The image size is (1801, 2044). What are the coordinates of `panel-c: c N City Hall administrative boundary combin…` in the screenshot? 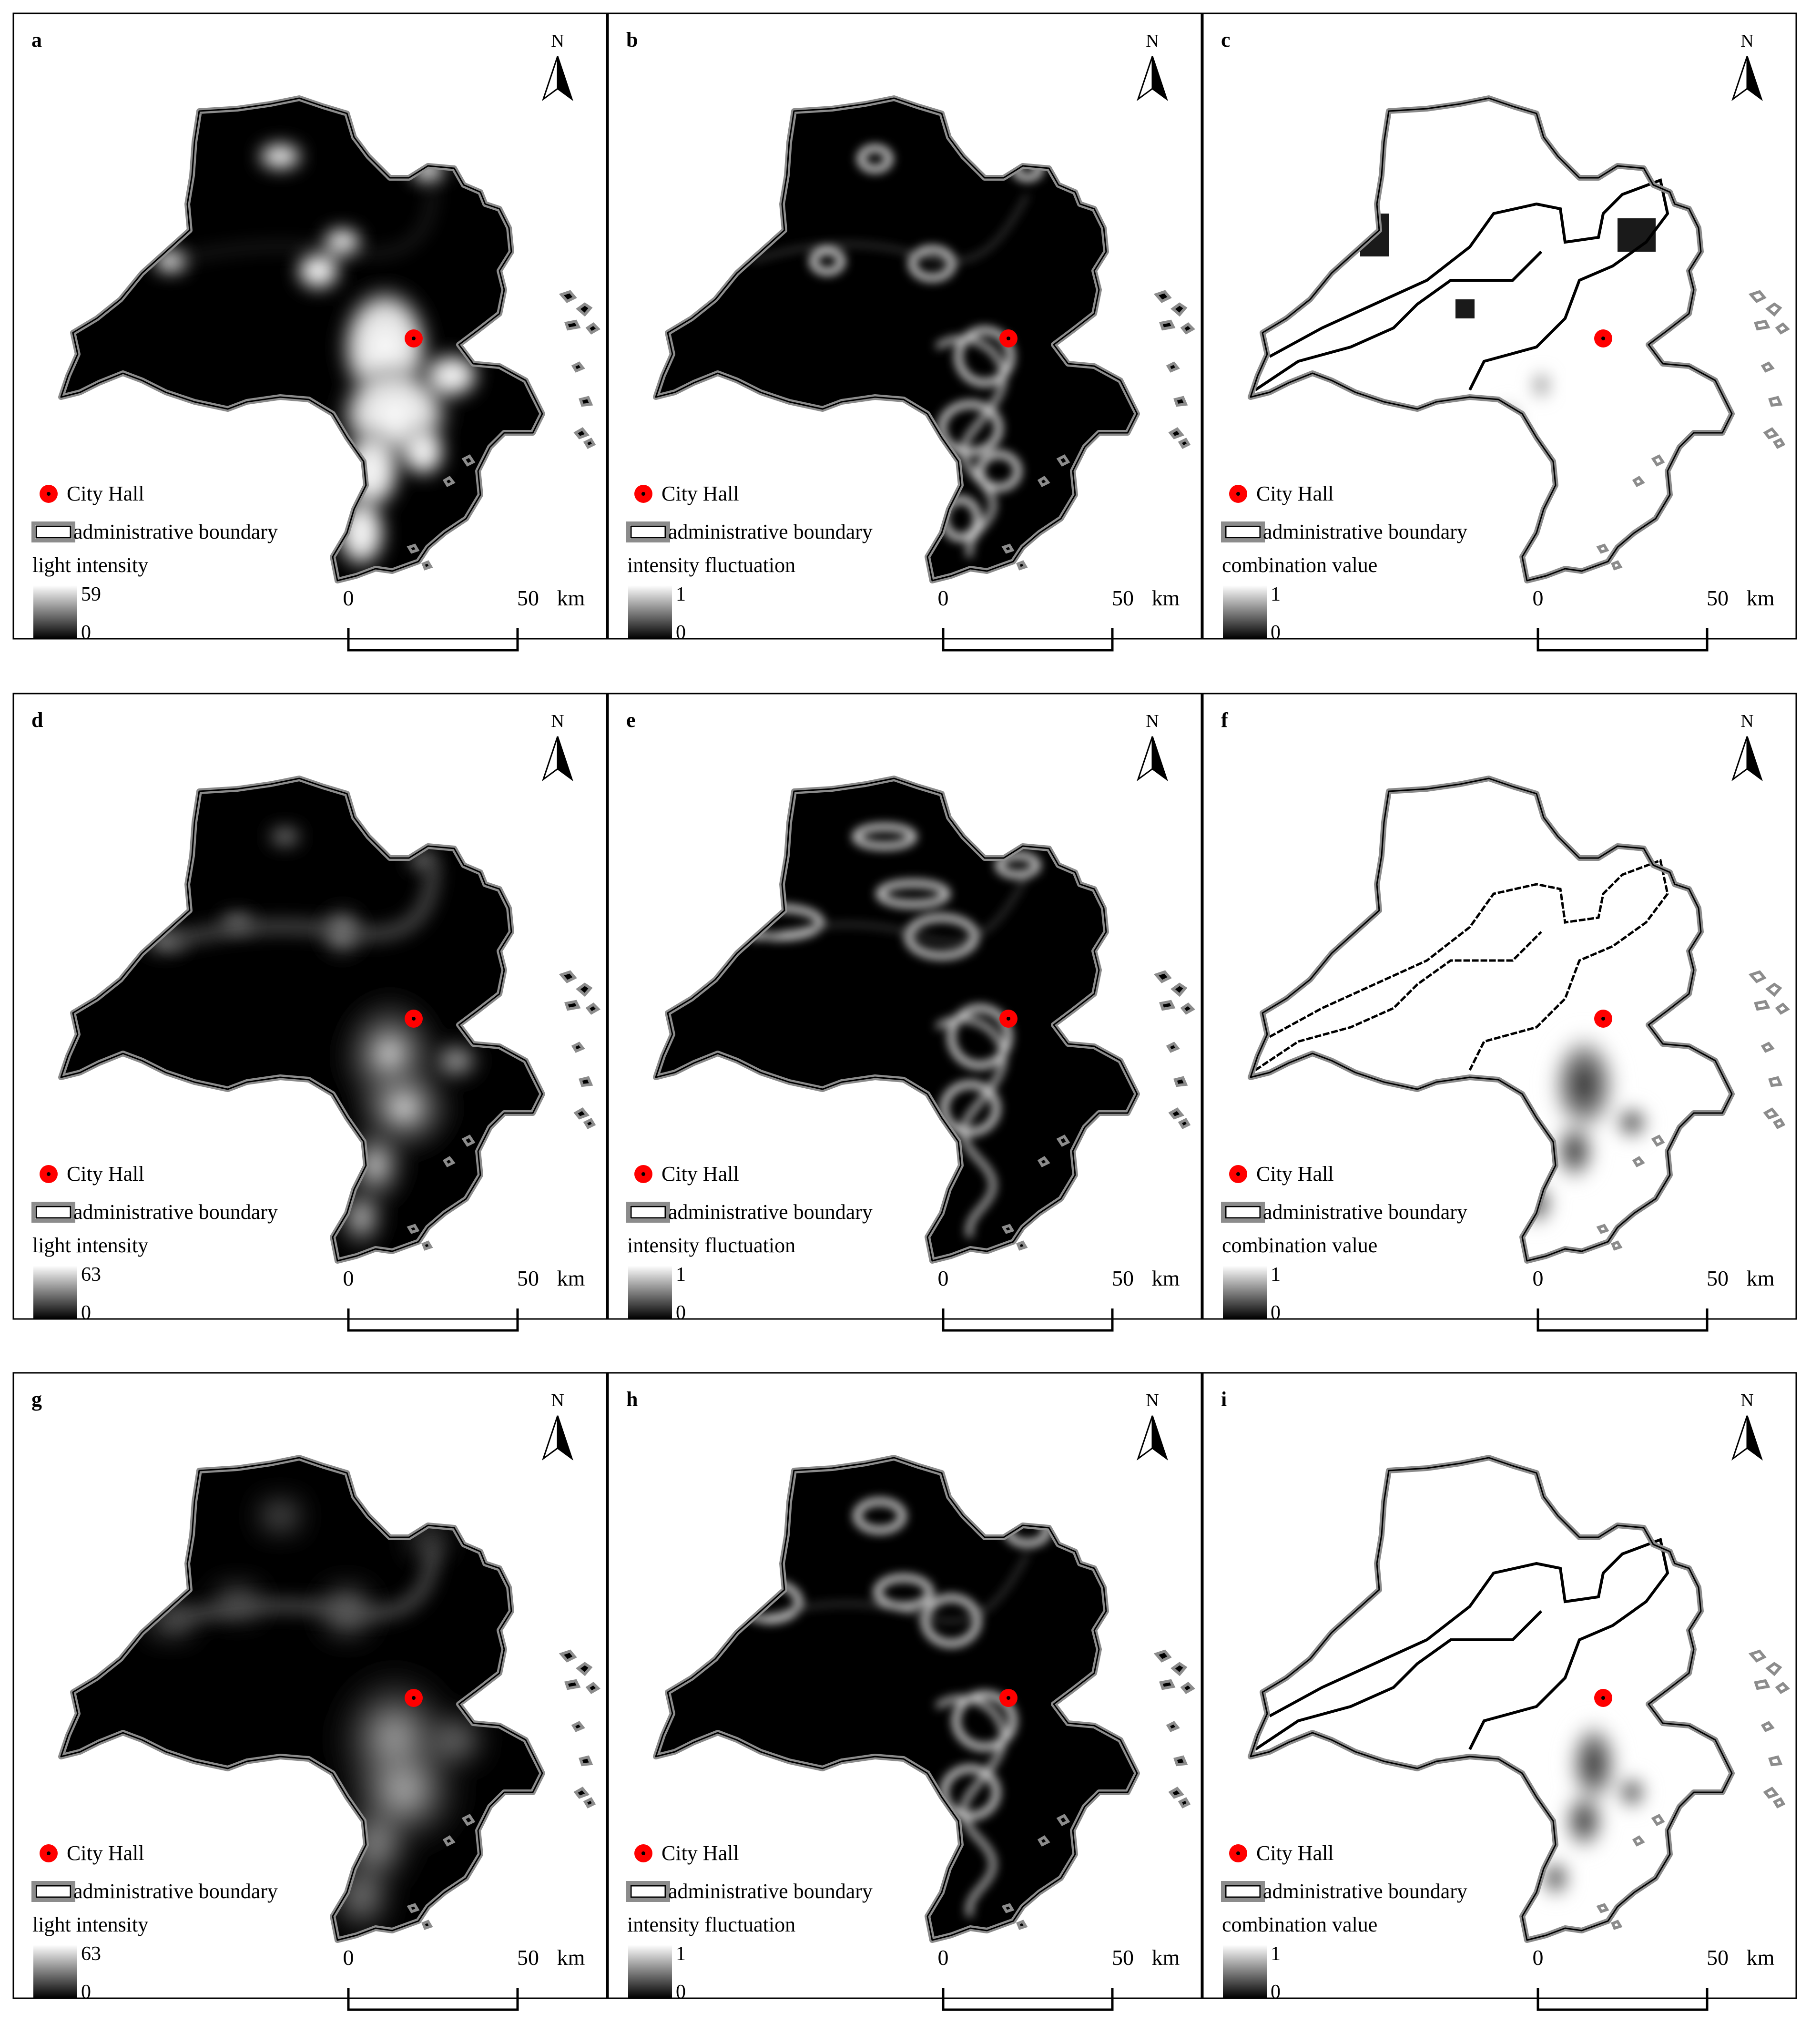 It's located at (1499, 332).